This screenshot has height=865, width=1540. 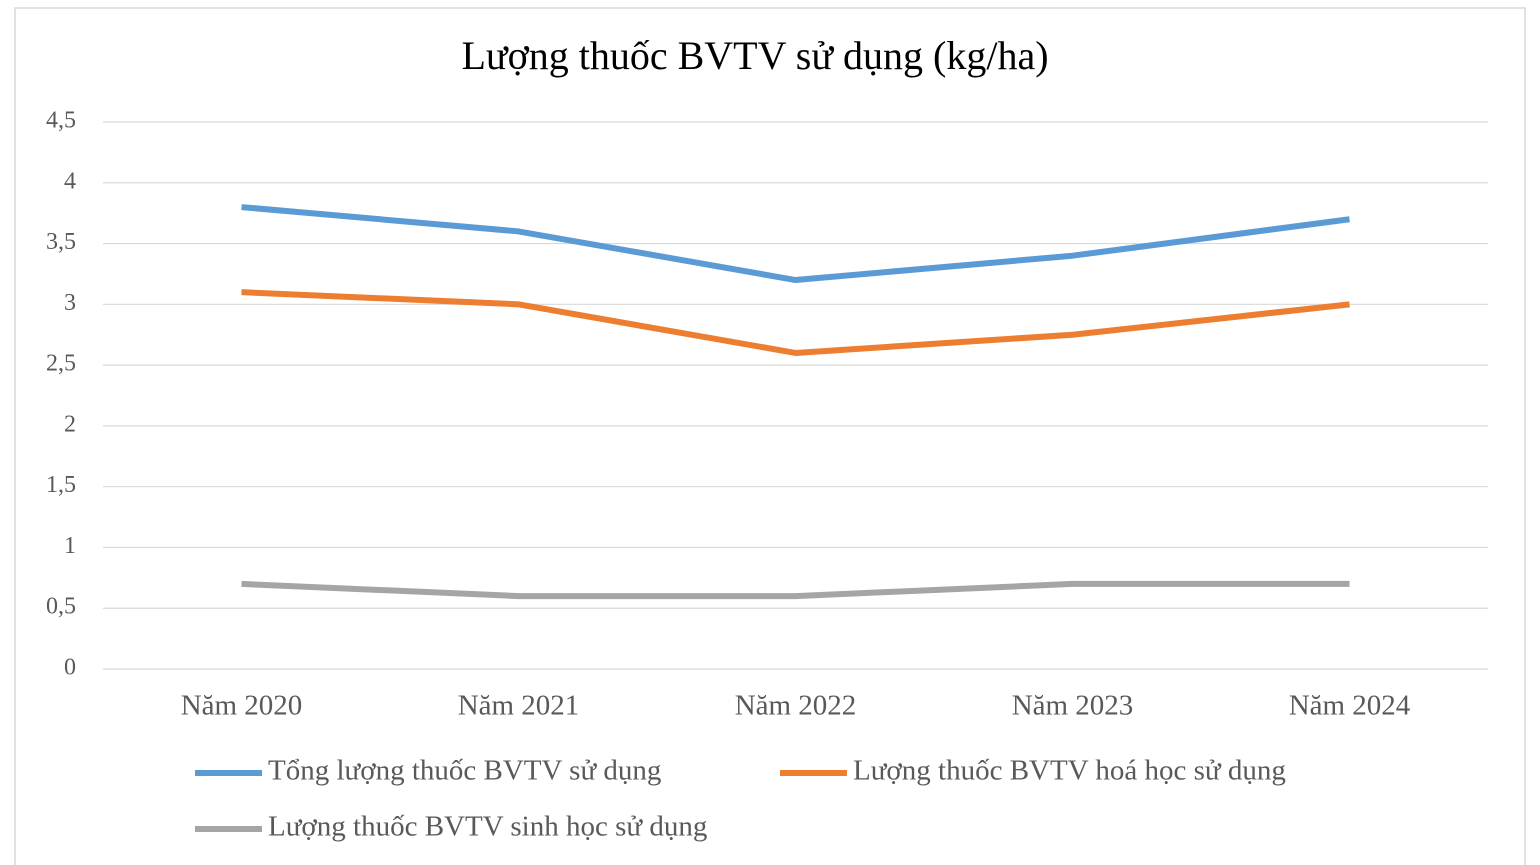 What do you see at coordinates (487, 827) in the screenshot?
I see `legend-label: Lượng thuốc BVTV sinh học sử dụng` at bounding box center [487, 827].